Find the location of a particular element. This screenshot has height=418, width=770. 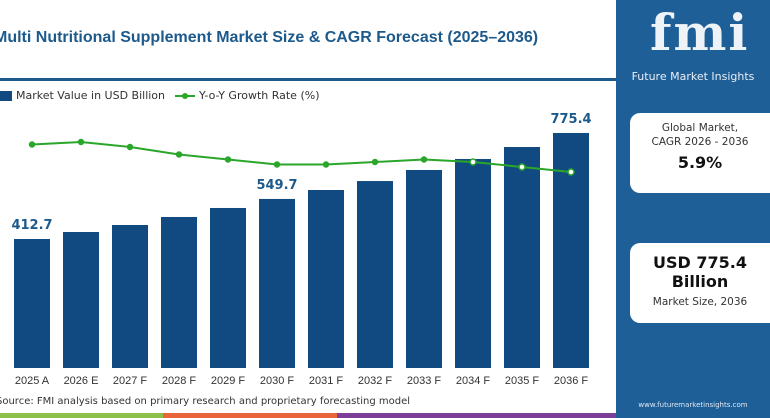

market-size-label: Market Size, 2036 is located at coordinates (700, 302).